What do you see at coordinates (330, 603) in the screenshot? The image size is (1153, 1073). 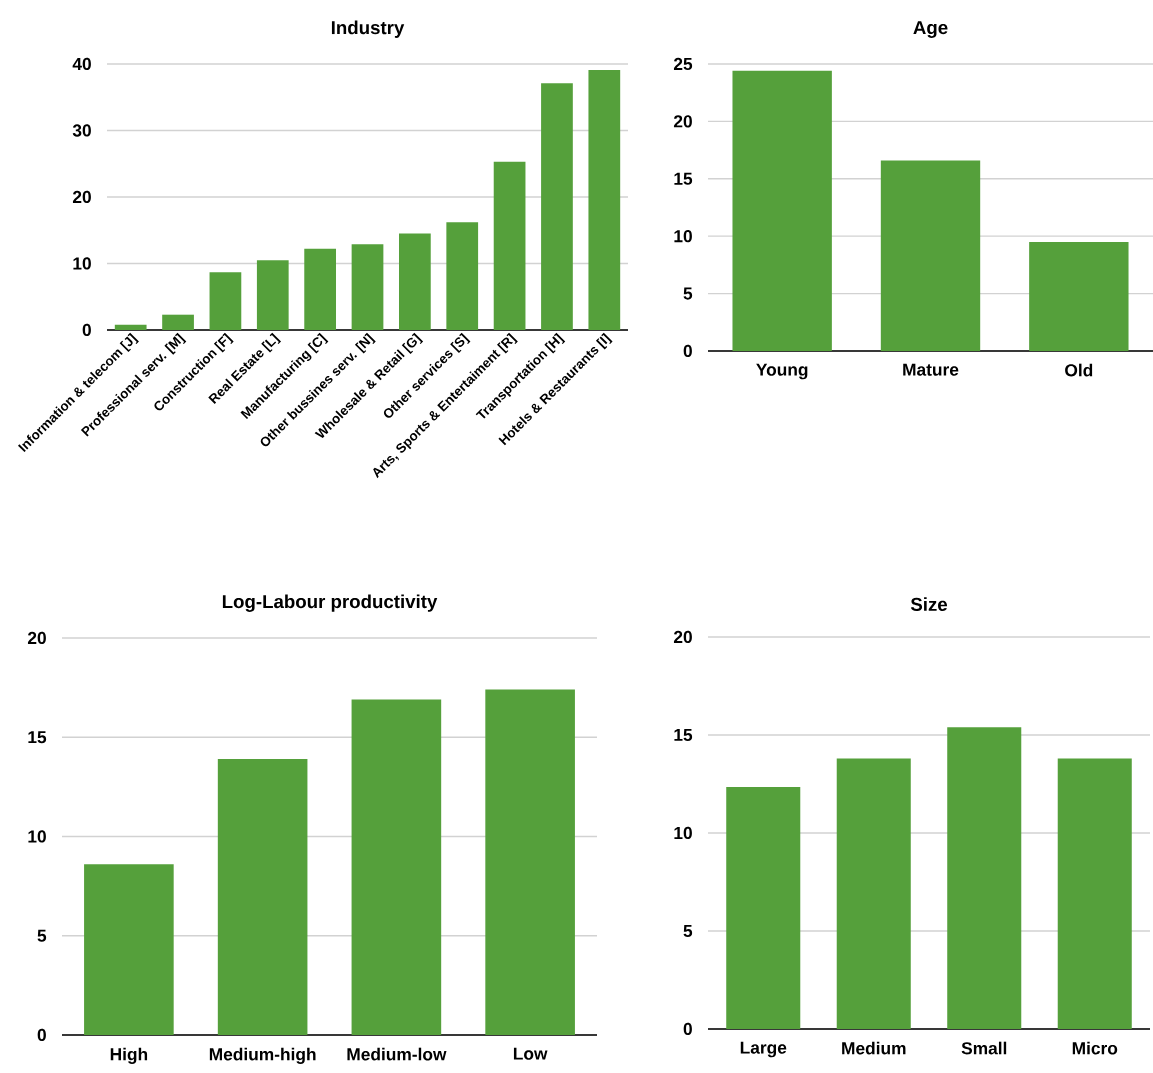 I see `chart-title: Log-Labour productivity` at bounding box center [330, 603].